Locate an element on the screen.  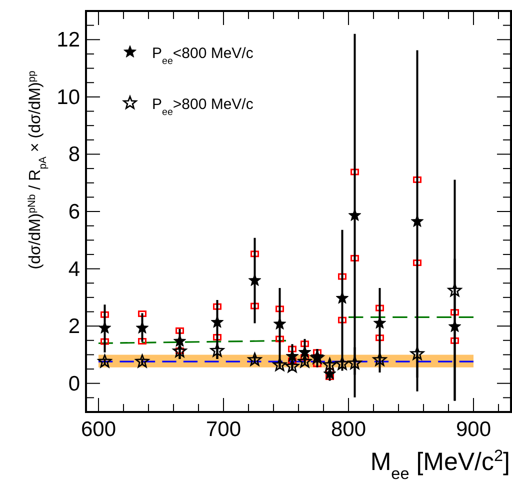
y-tick-label: 2 is located at coordinates (74, 326).